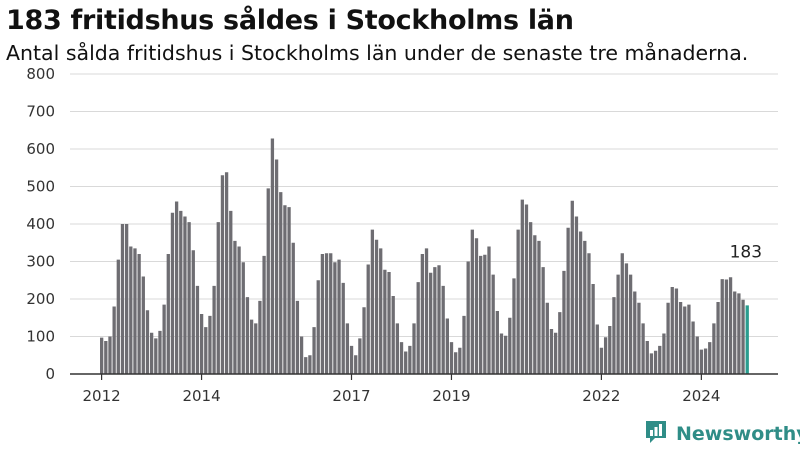 The image size is (800, 450). I want to click on x-tick-label: 2017, so click(351, 396).